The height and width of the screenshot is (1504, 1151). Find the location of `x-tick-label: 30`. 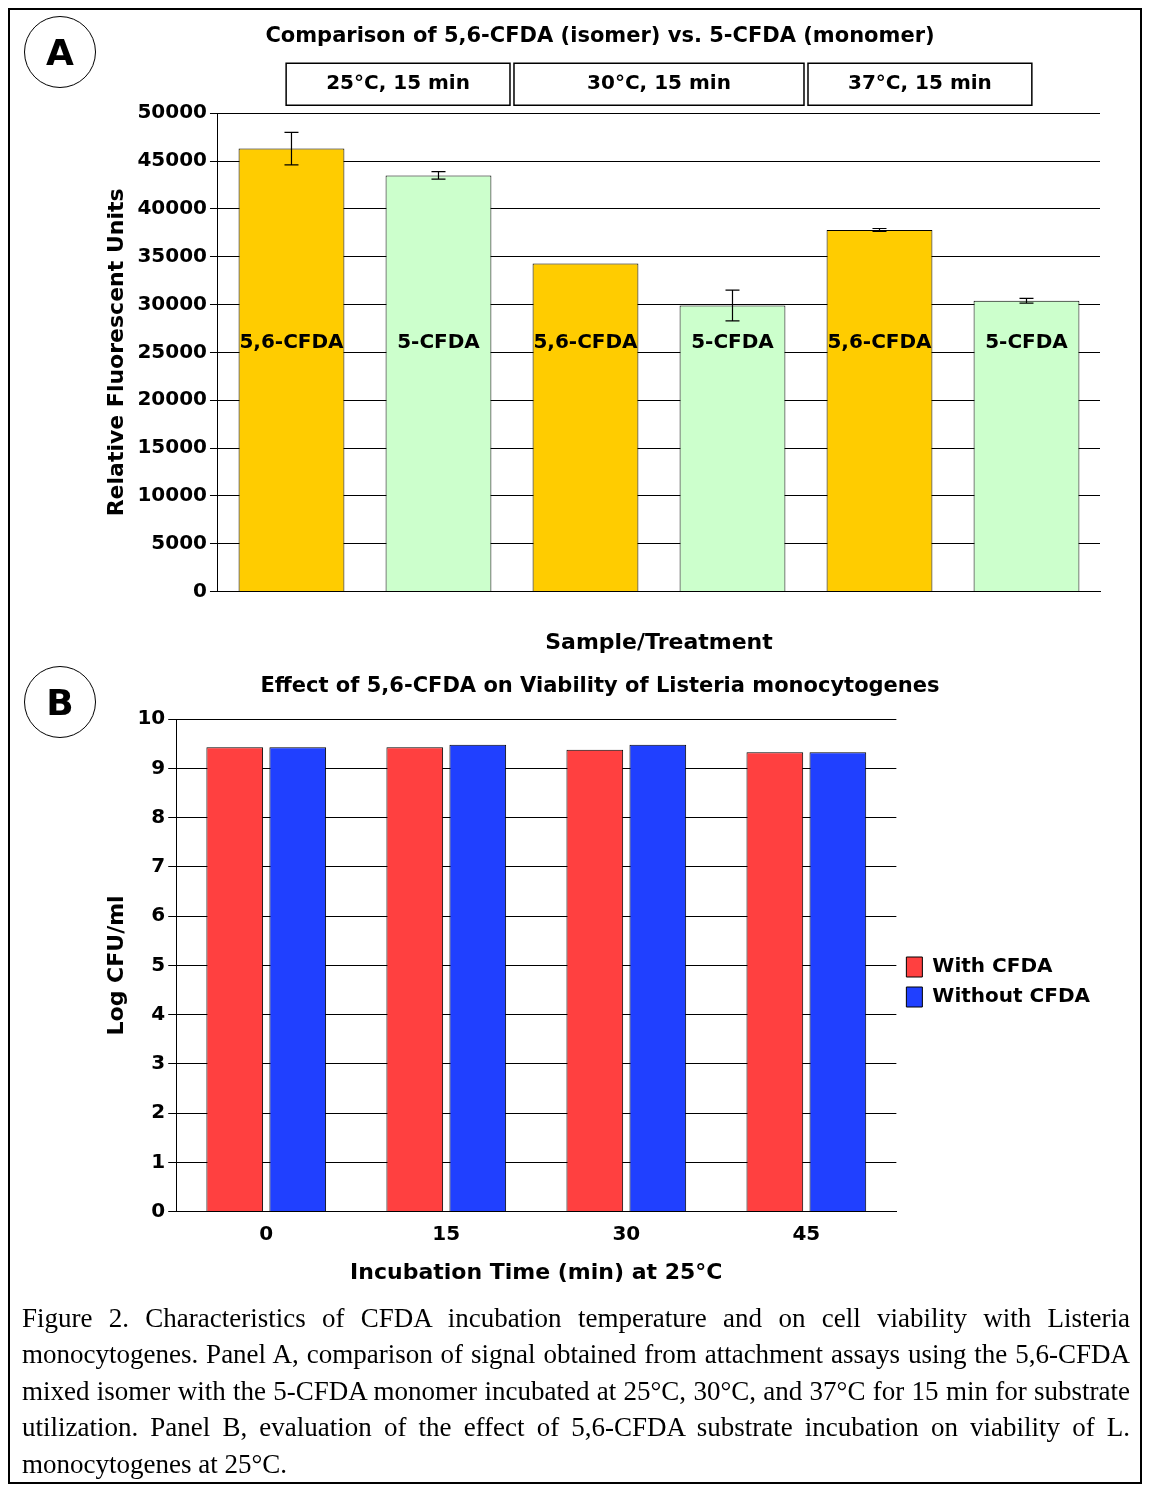

x-tick-label: 30 is located at coordinates (626, 1232).